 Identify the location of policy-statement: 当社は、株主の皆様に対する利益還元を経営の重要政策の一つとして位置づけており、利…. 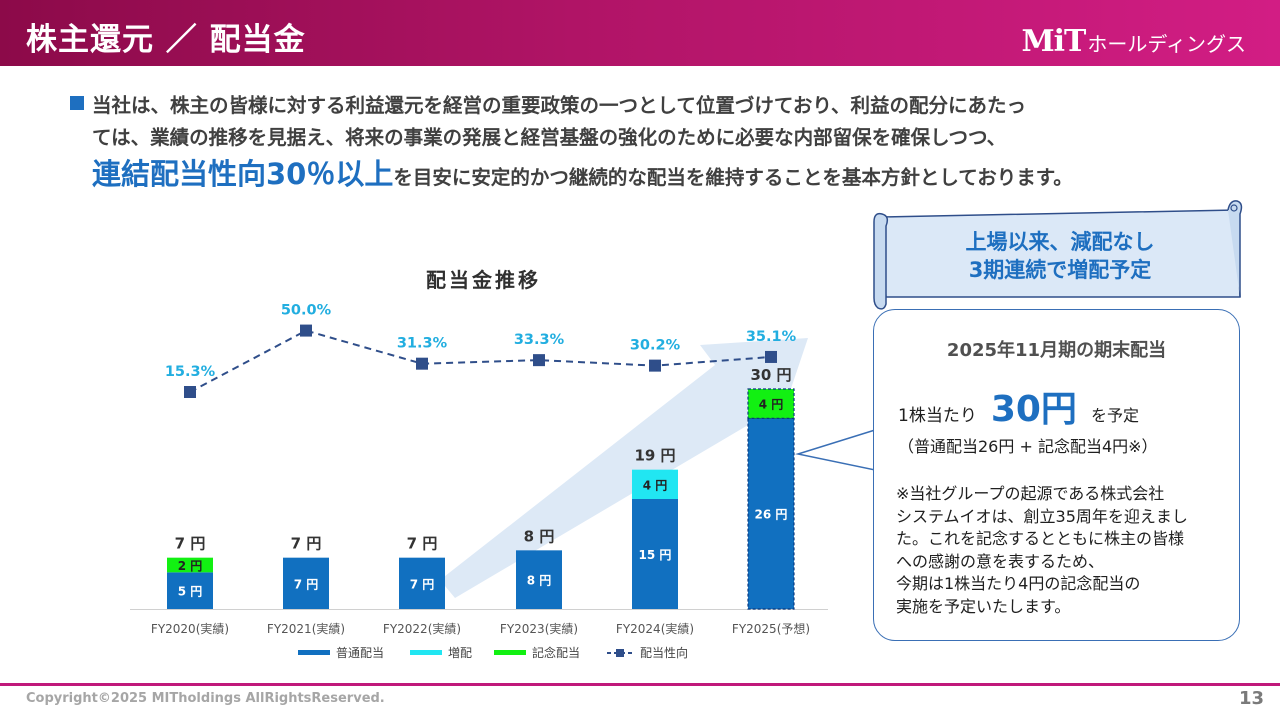
(670, 144).